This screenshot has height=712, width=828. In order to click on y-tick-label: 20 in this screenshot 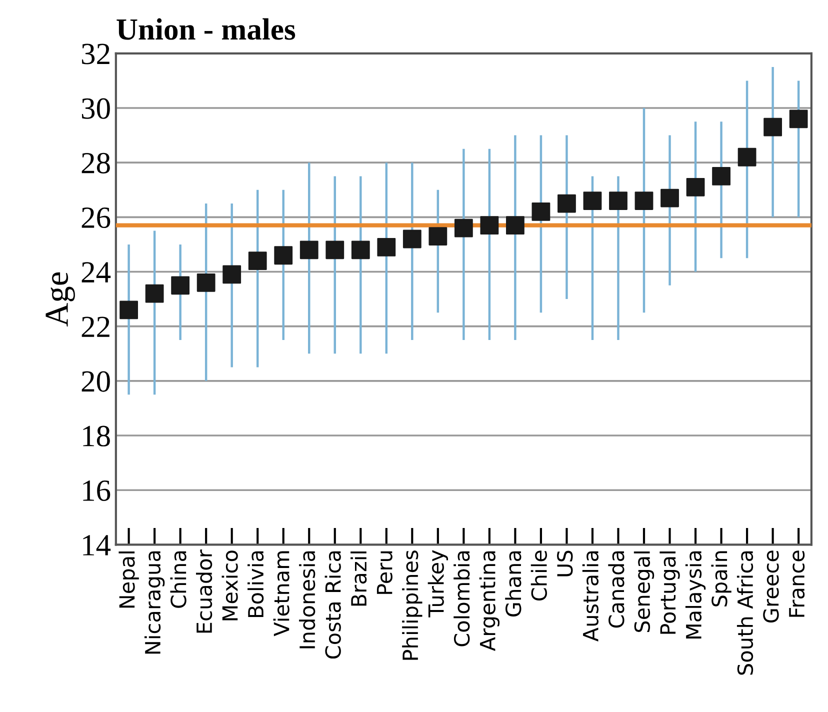, I will do `click(96, 381)`.